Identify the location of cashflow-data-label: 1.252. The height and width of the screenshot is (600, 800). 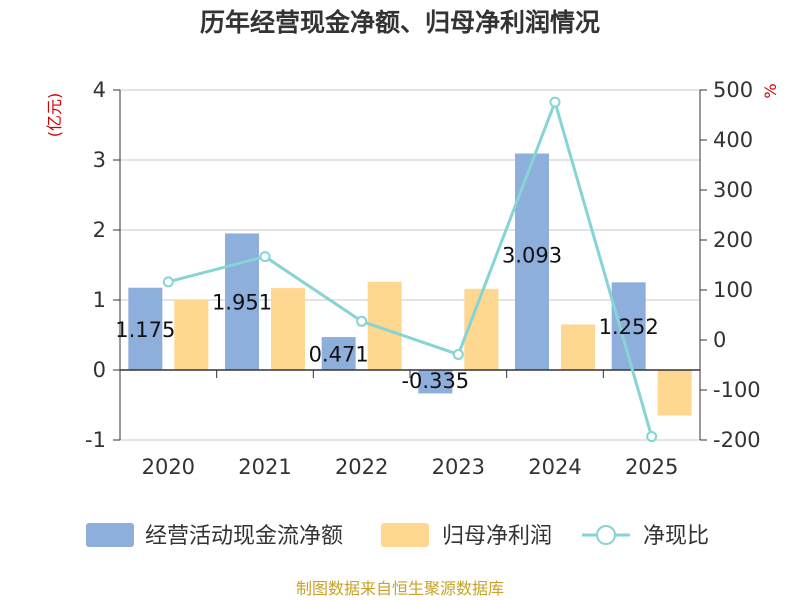
(629, 327).